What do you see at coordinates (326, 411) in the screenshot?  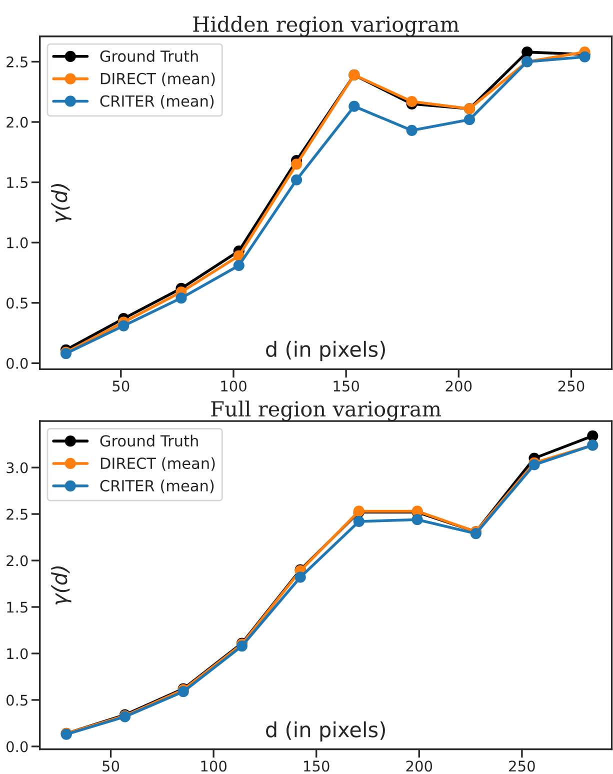 I see `chart-title: Full region variogram` at bounding box center [326, 411].